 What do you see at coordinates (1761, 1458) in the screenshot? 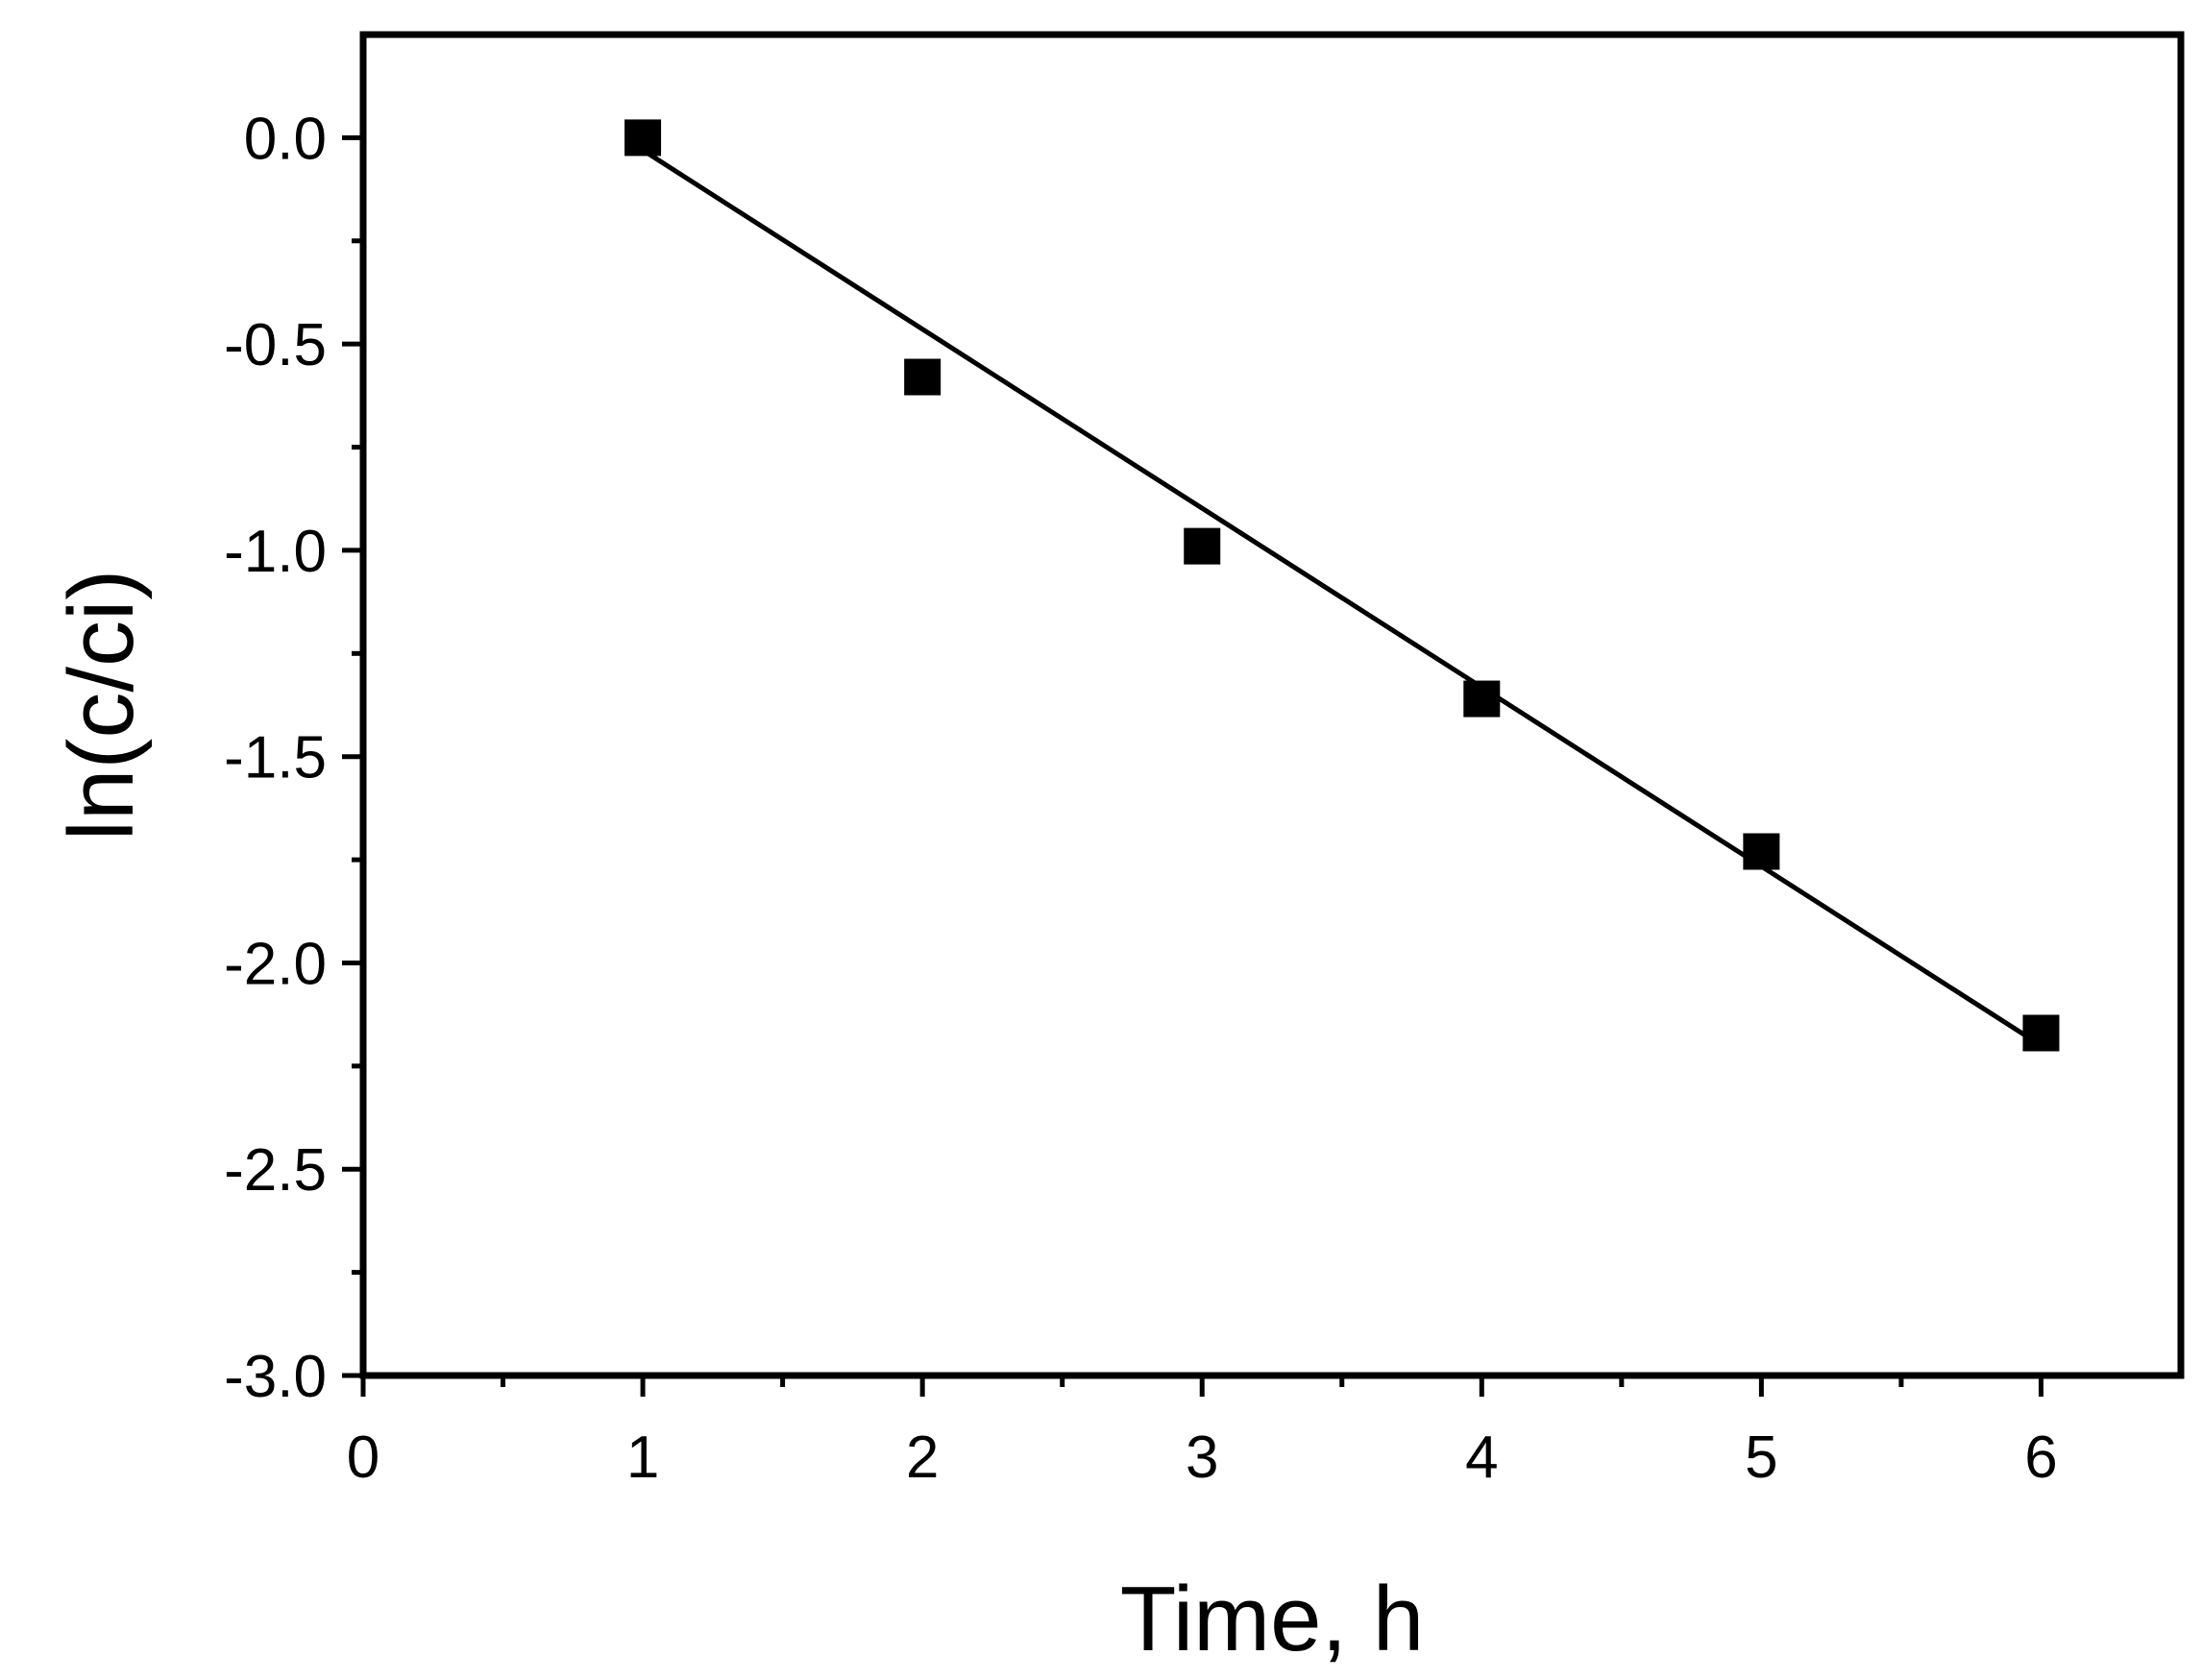
I see `x-tick-label: 5` at bounding box center [1761, 1458].